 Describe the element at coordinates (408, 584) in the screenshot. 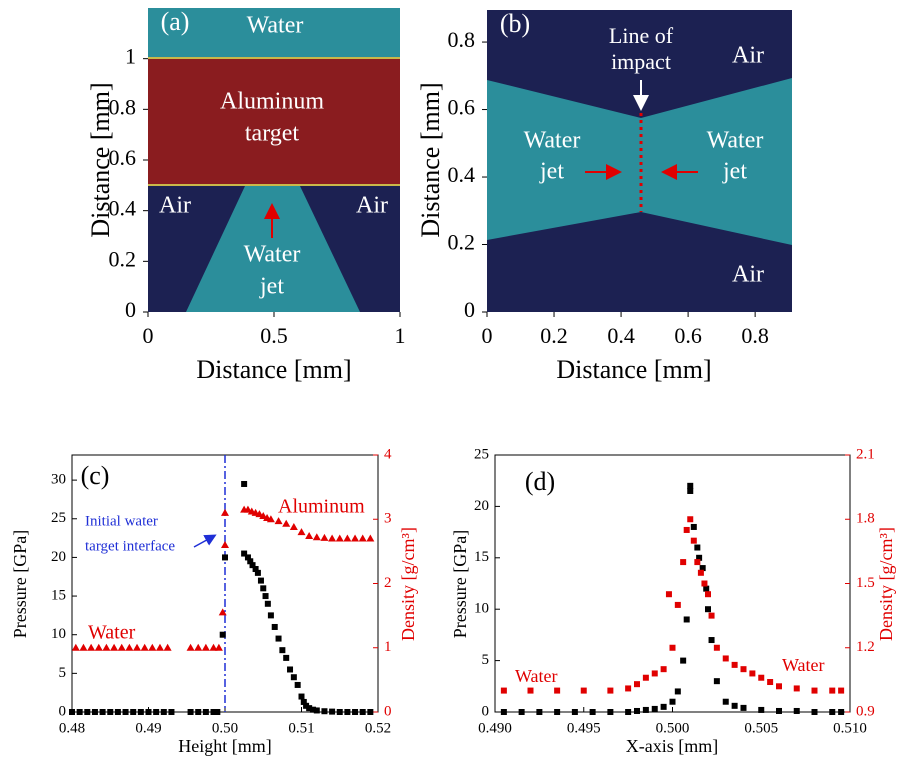

I see `y2-axis-label: Density [g/cm³]` at that location.